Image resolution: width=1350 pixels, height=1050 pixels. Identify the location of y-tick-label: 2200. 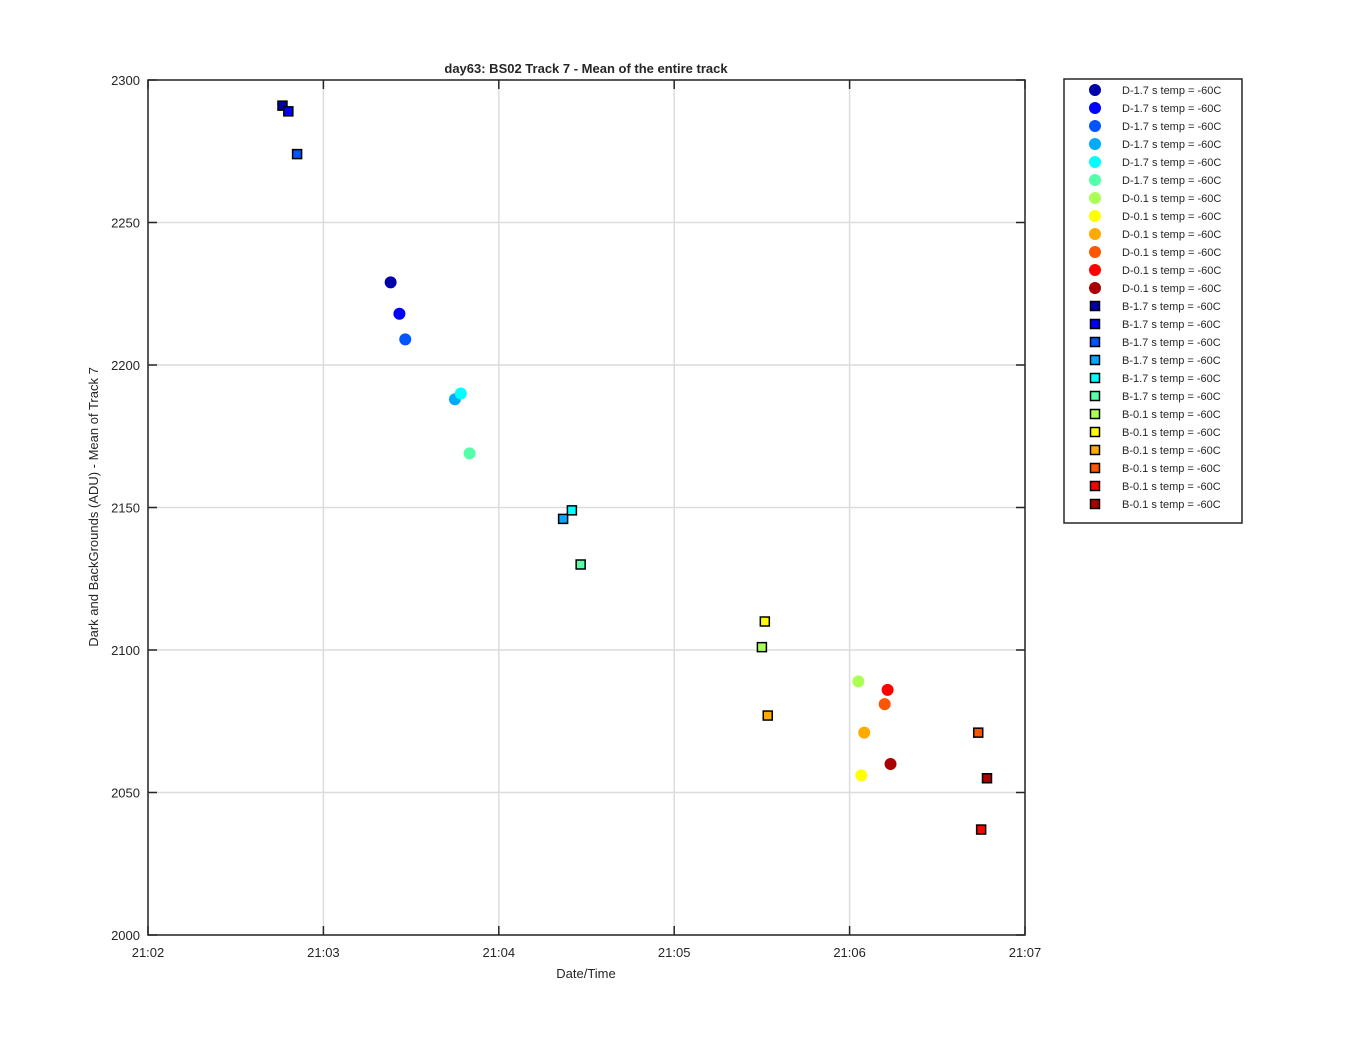
(125, 365).